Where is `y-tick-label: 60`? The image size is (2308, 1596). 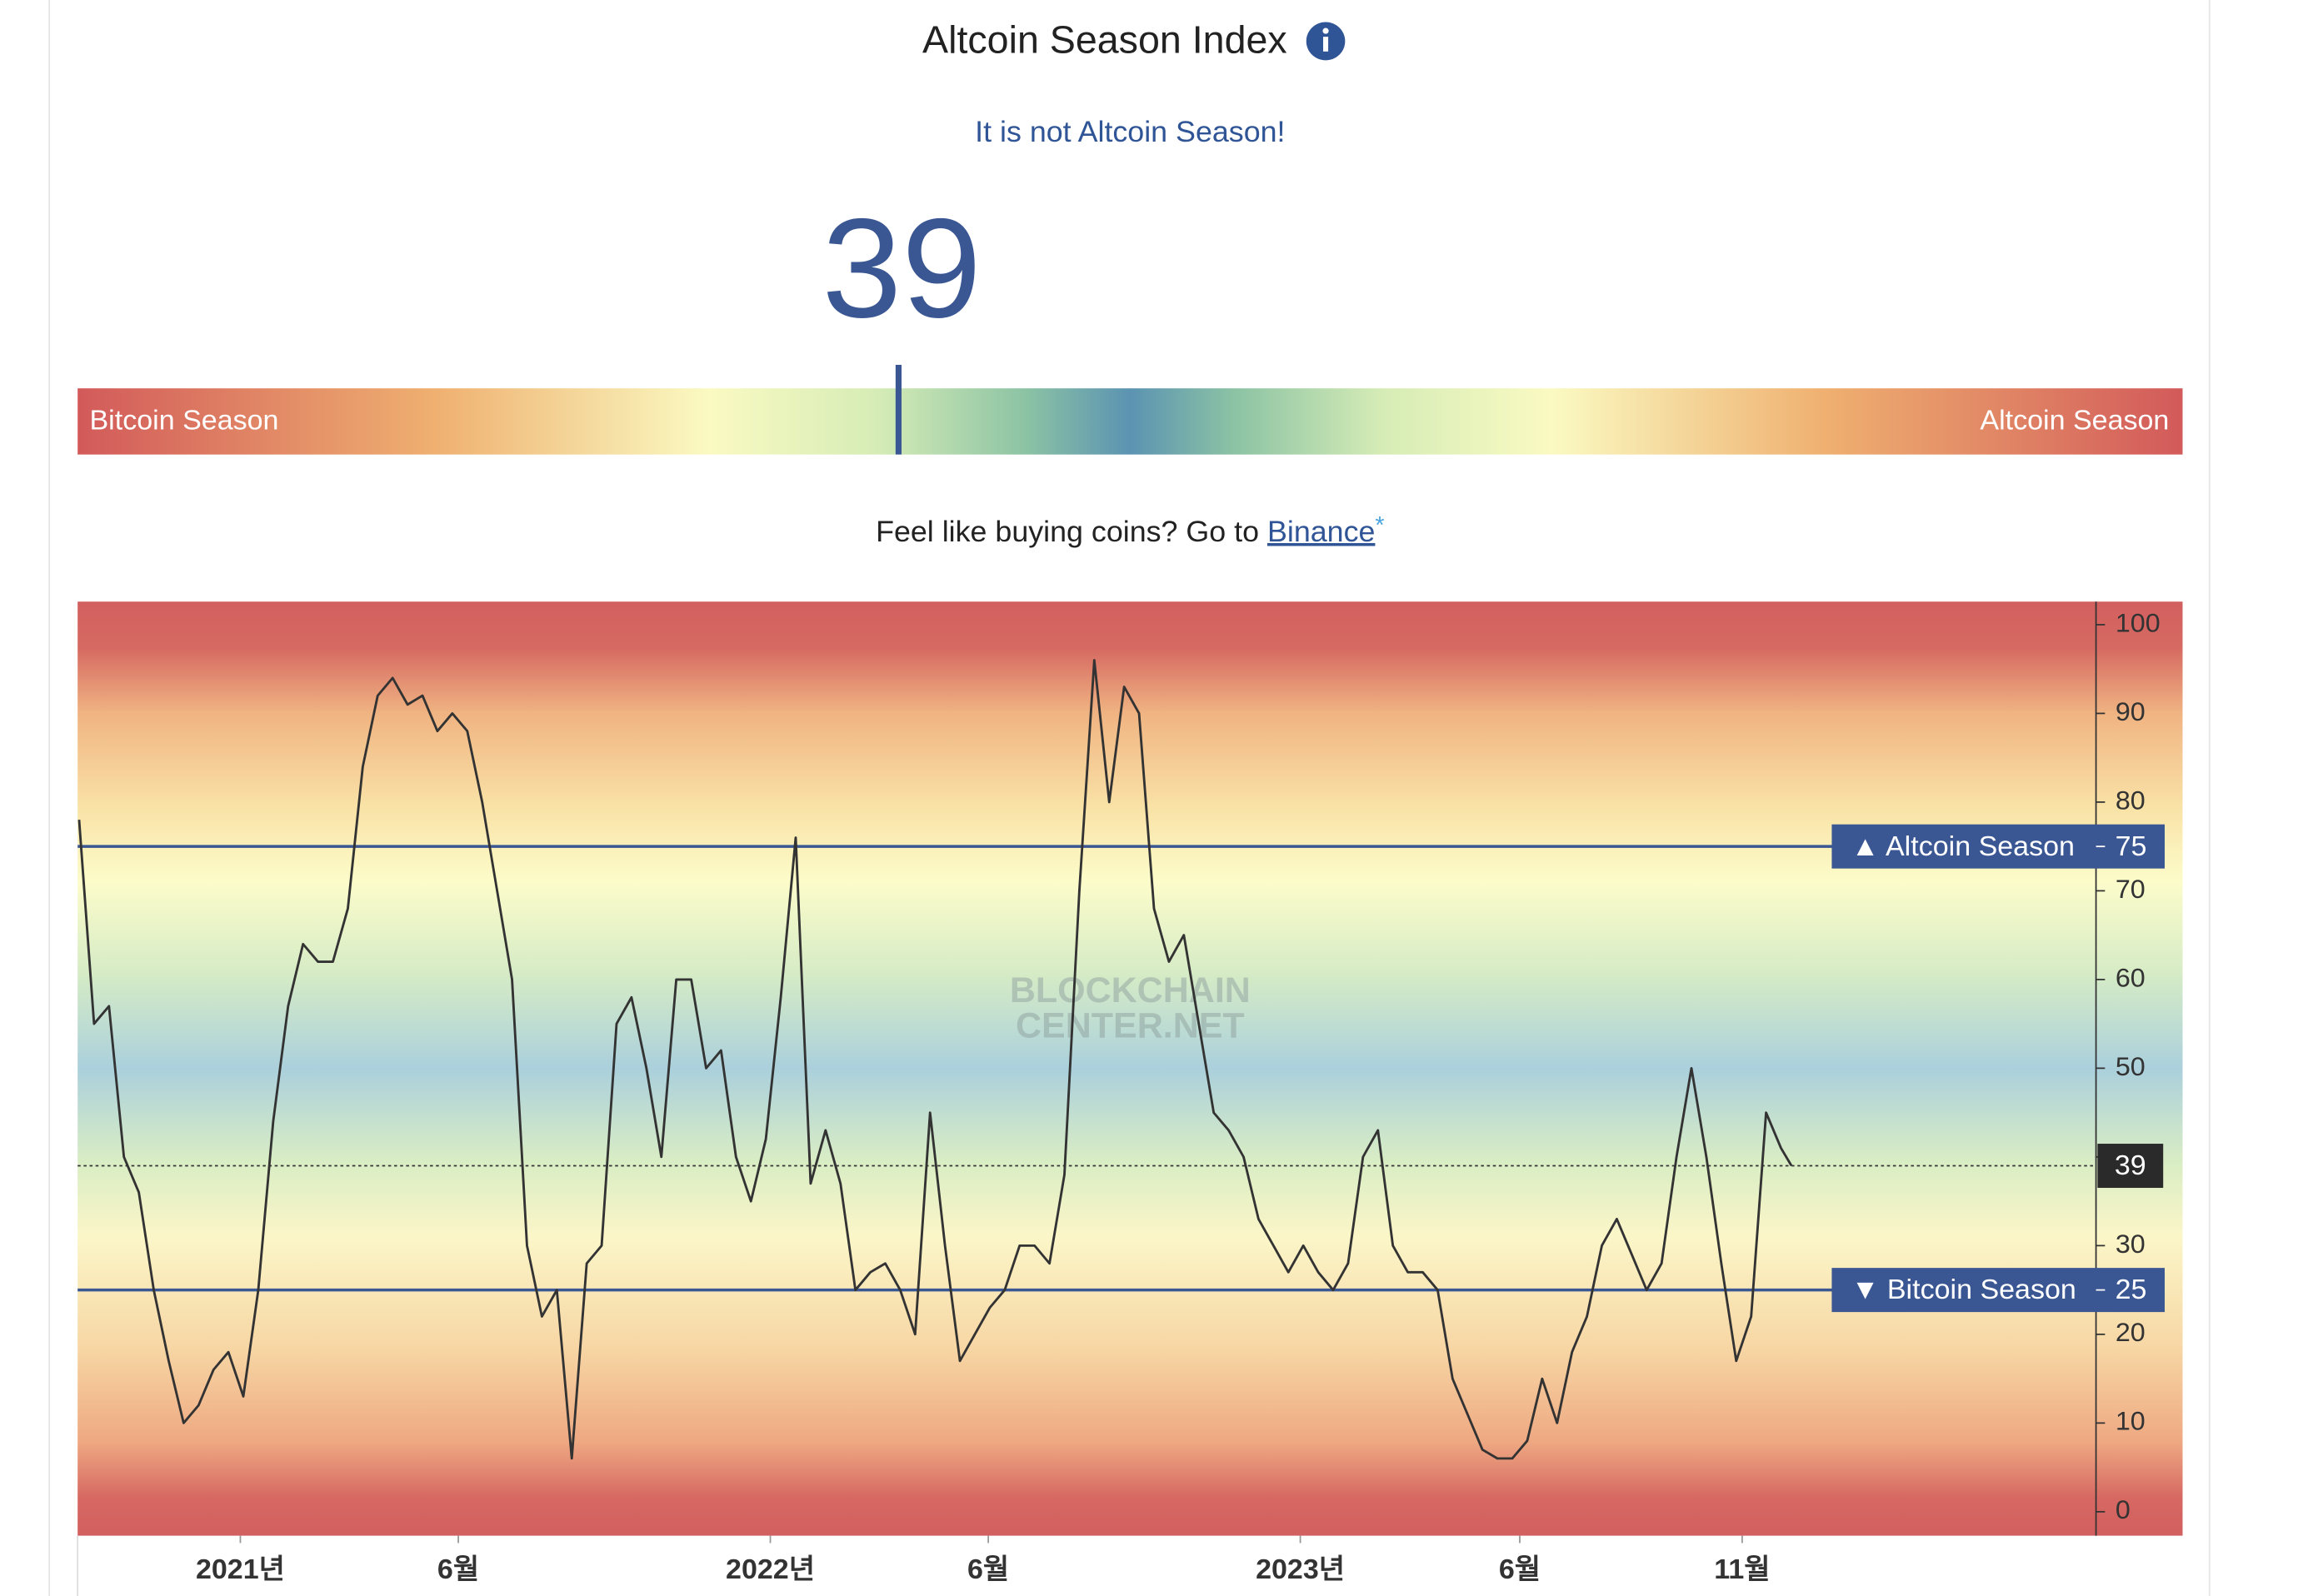
y-tick-label: 60 is located at coordinates (2131, 978).